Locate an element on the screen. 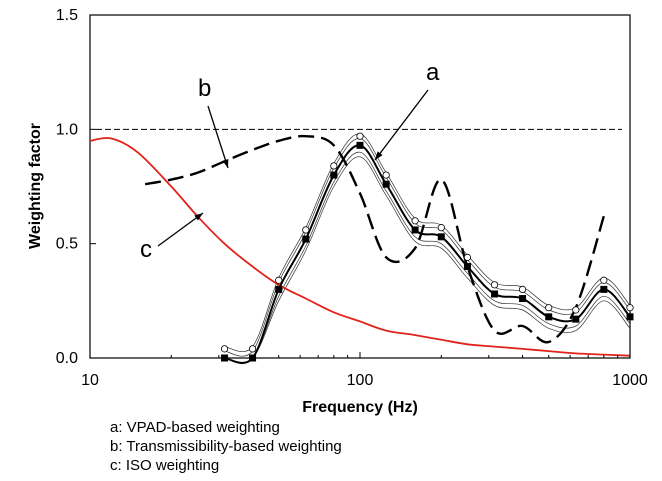 The width and height of the screenshot is (662, 481). annotation-arrow-a is located at coordinates (401, 125).